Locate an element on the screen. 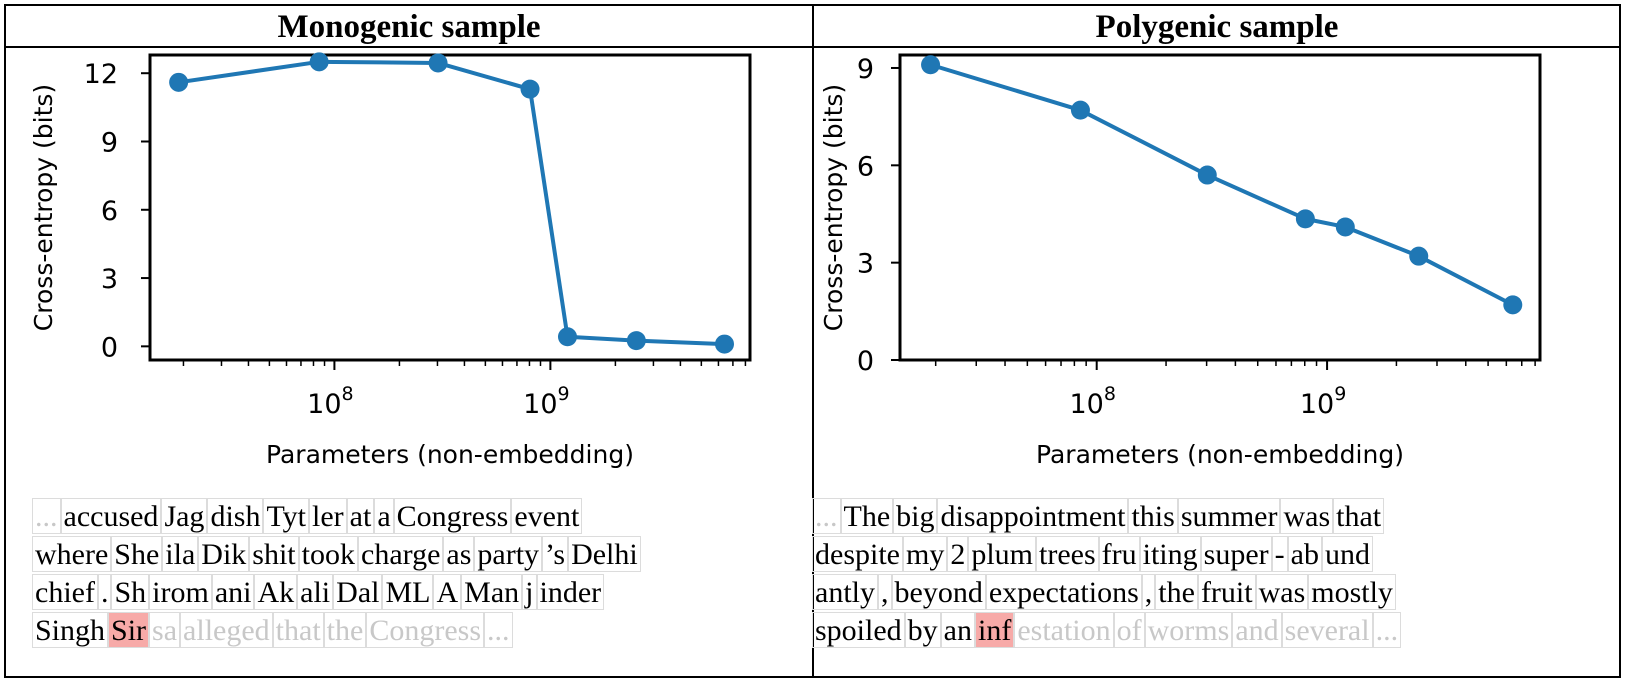 The height and width of the screenshot is (682, 1626). token: charge is located at coordinates (401, 554).